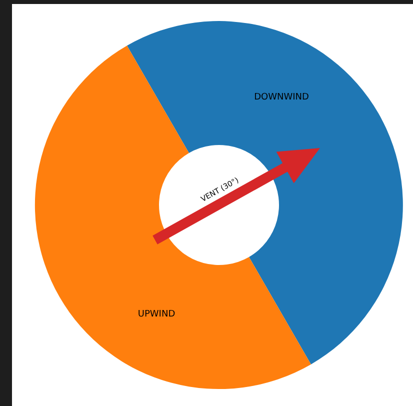  Describe the element at coordinates (281, 97) in the screenshot. I see `slice-label: DOWNWIND` at that location.